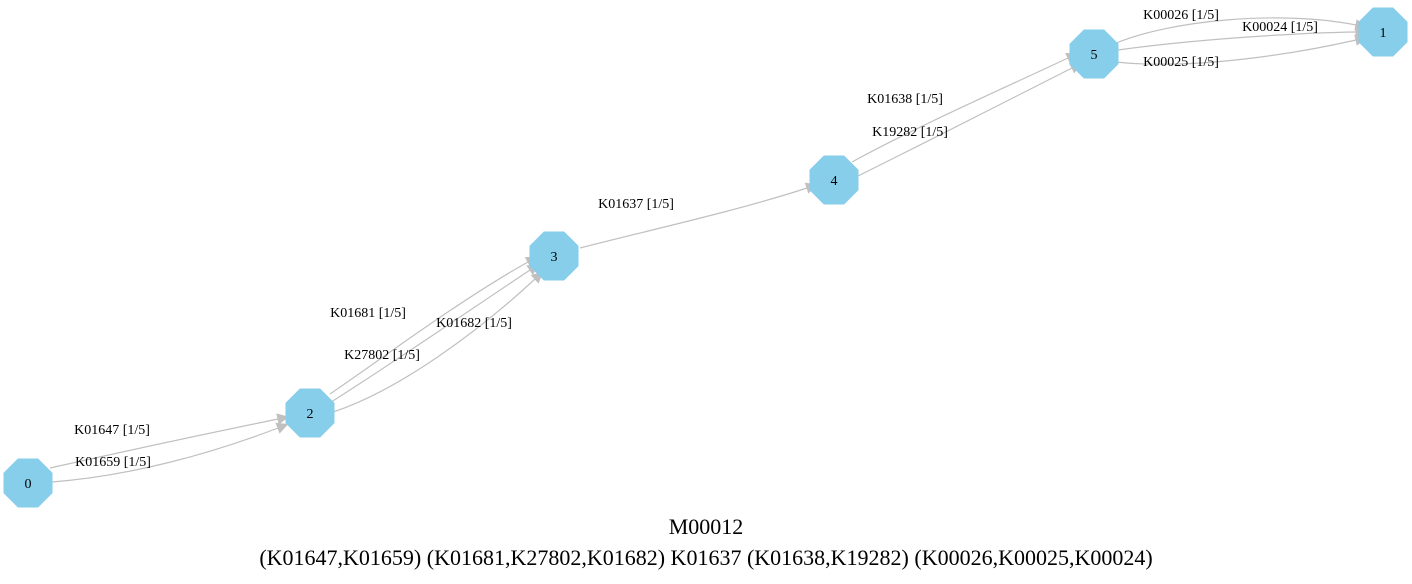 Image resolution: width=1412 pixels, height=584 pixels. I want to click on node-3: 3, so click(554, 256).